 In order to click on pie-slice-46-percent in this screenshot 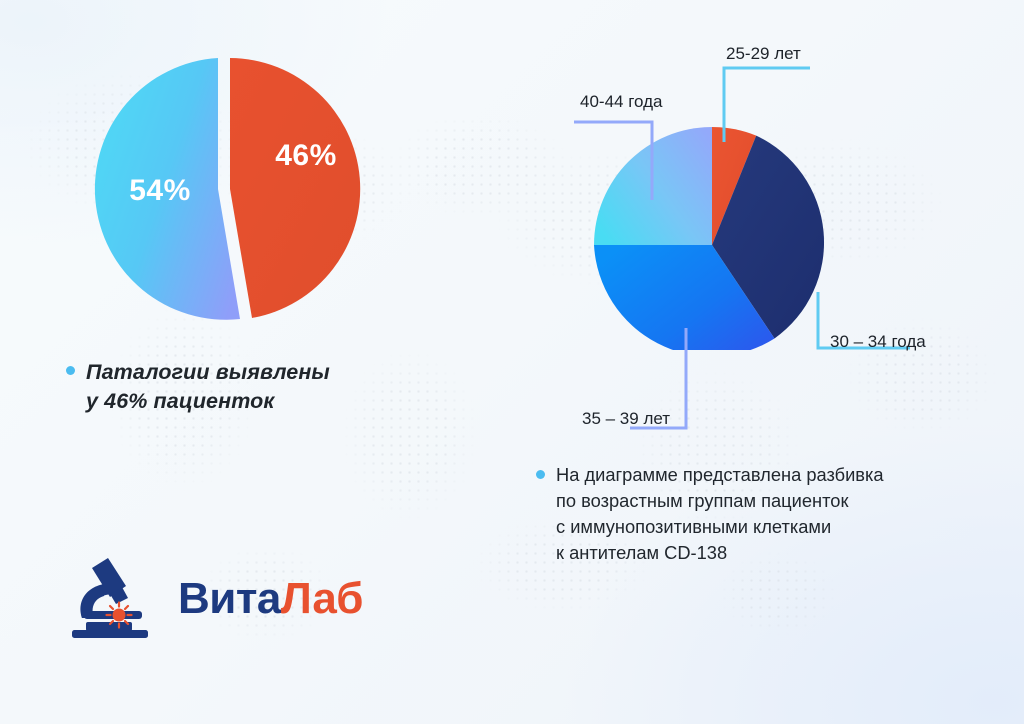, I will do `click(295, 188)`.